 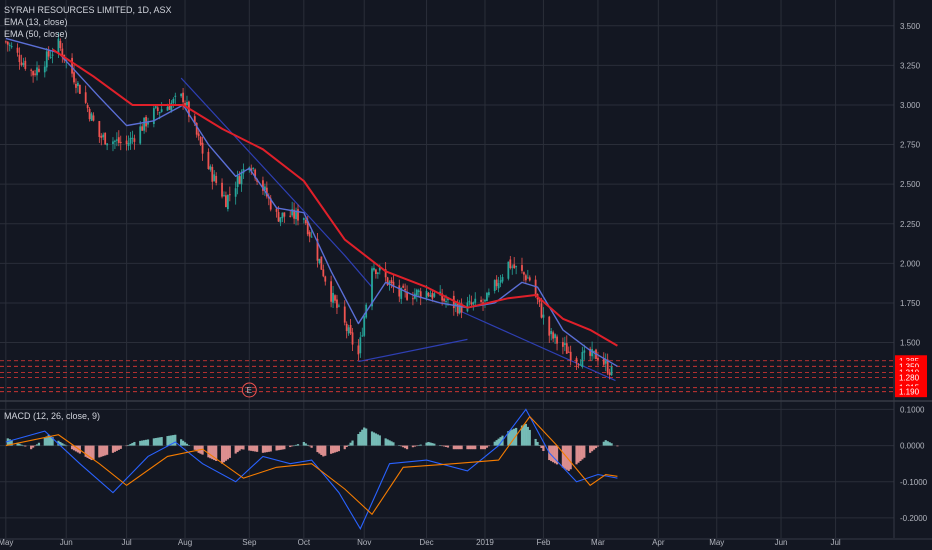 I want to click on time-tick-label: Jun, so click(x=66, y=542).